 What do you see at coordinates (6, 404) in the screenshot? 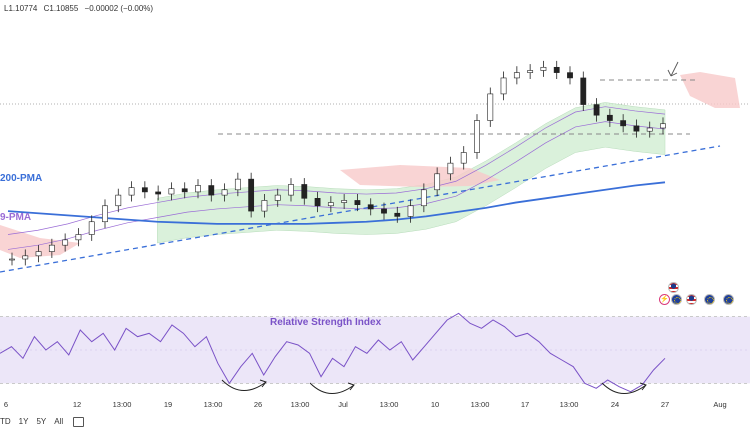
I see `x-tick-label: 6` at bounding box center [6, 404].